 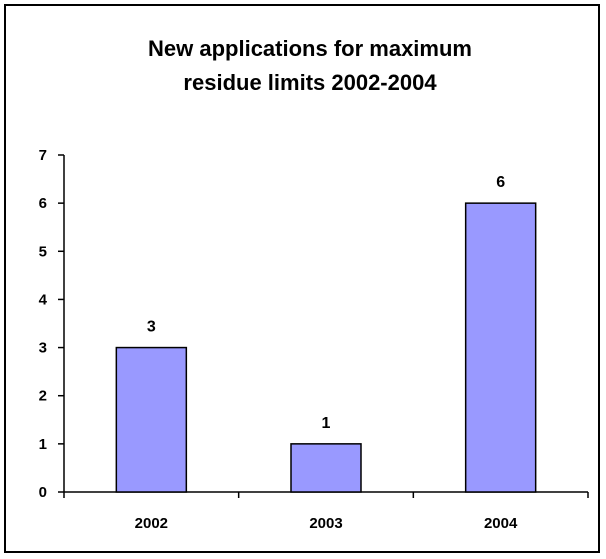 I want to click on bar-2003, so click(x=326, y=468).